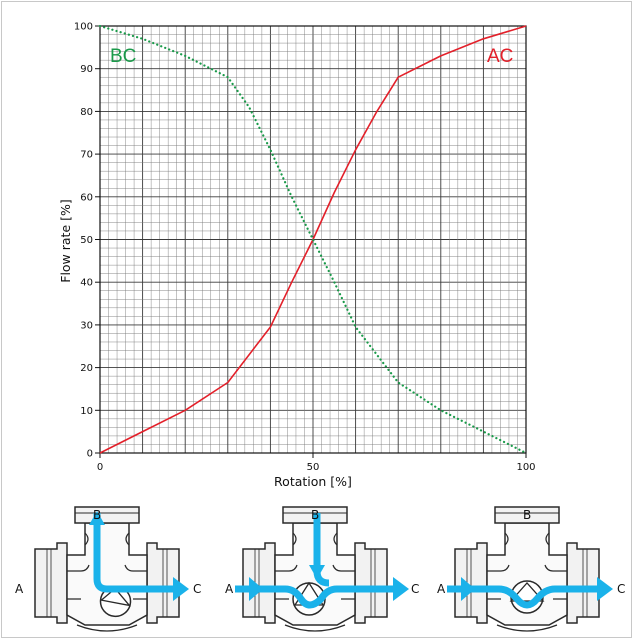 This screenshot has height=641, width=635. I want to click on y-tick-label: 90, so click(86, 69).